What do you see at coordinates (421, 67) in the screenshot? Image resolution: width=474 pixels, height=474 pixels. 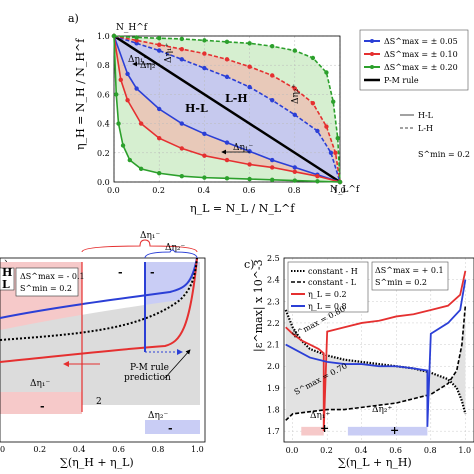 I see `legend-label: ΔS^max = ± 0.20` at bounding box center [421, 67].